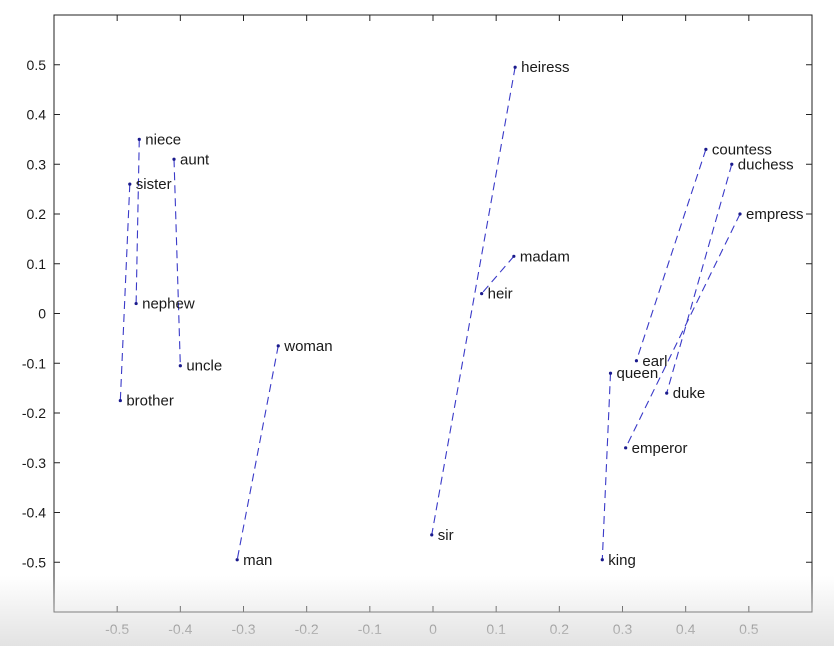 The image size is (834, 646). What do you see at coordinates (37, 164) in the screenshot?
I see `y-tick-label: 0.3` at bounding box center [37, 164].